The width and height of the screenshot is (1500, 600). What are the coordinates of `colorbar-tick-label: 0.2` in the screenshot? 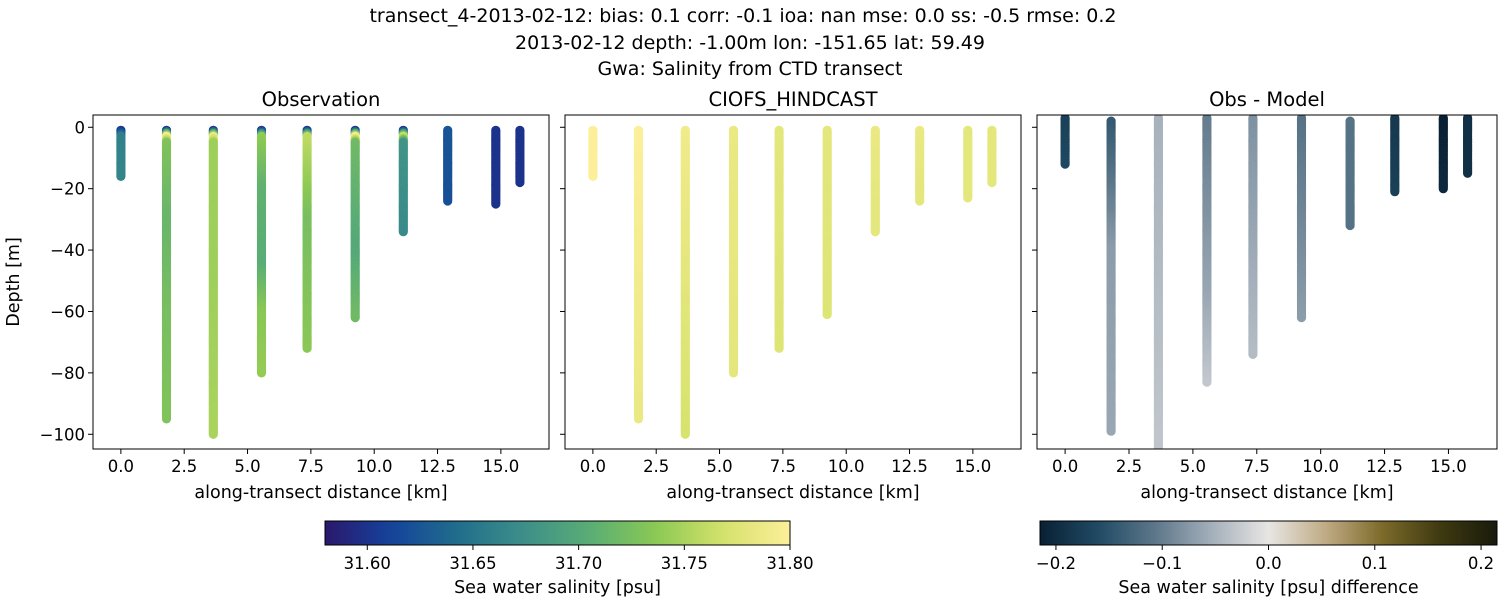 It's located at (1481, 563).